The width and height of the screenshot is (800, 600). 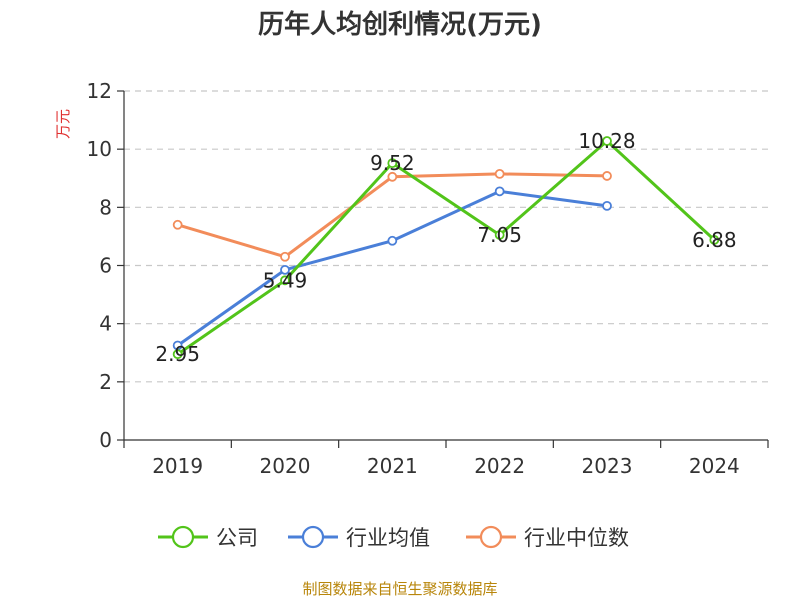 What do you see at coordinates (105, 207) in the screenshot?
I see `y-tick-label: 8` at bounding box center [105, 207].